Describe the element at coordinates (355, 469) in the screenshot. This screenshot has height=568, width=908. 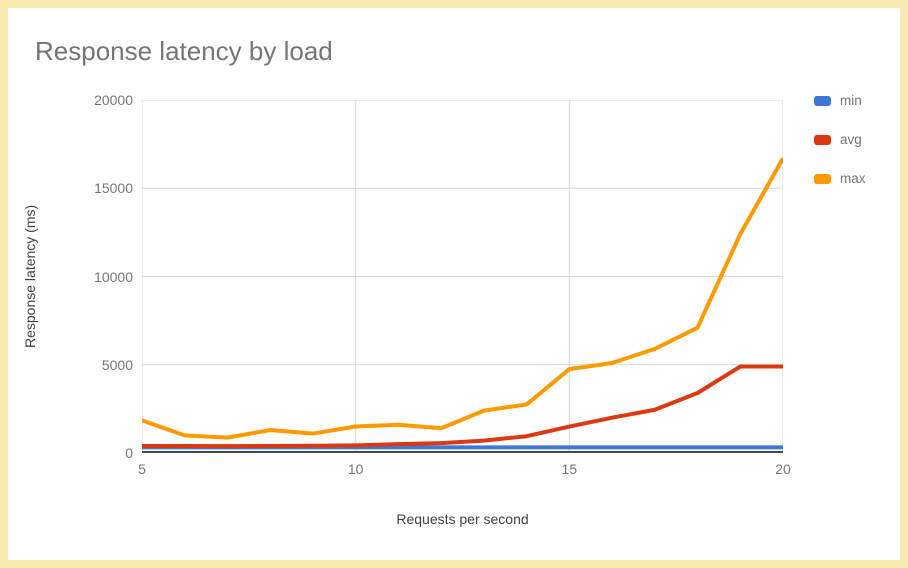
I see `x-tick-label: 10` at that location.